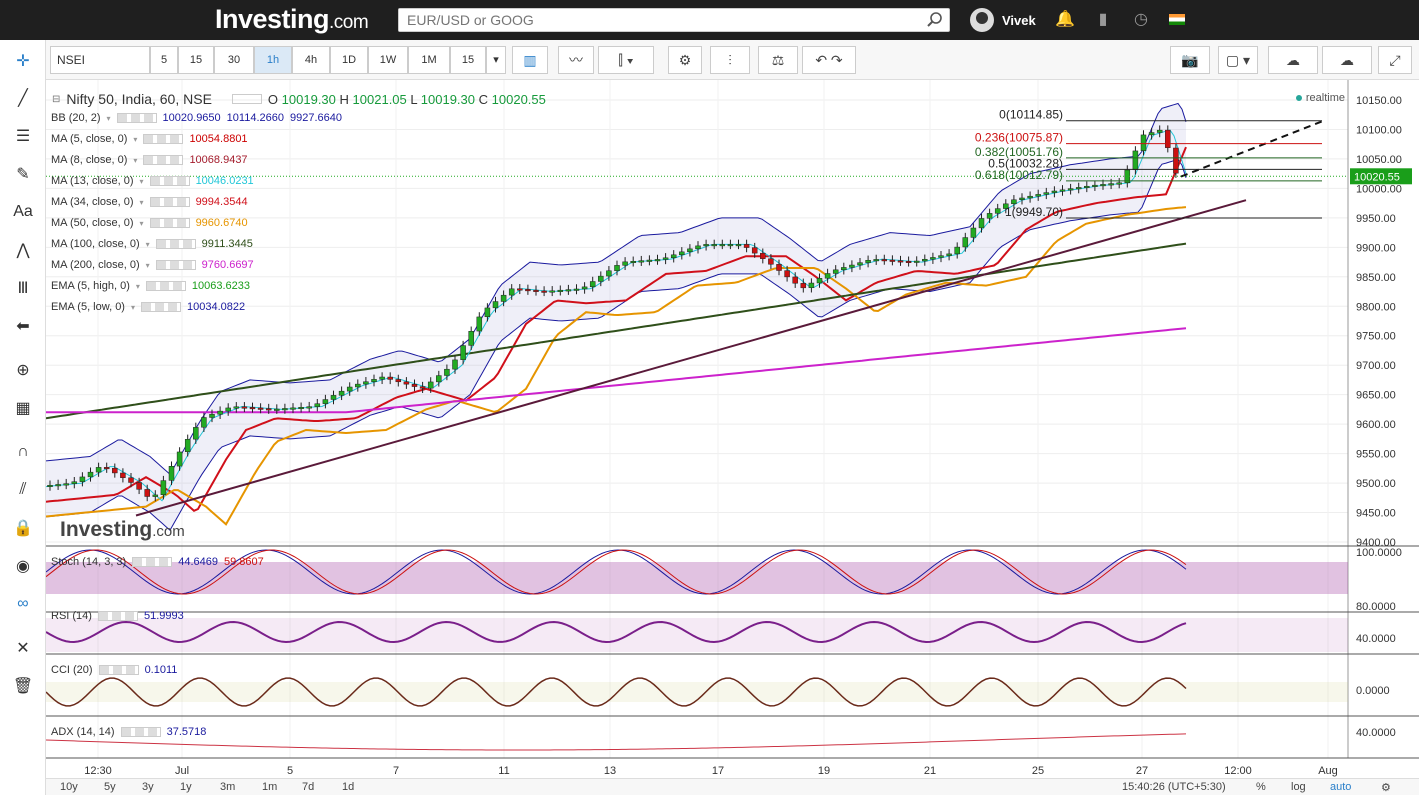 The image size is (1419, 795). What do you see at coordinates (23, 326) in the screenshot?
I see `back-arrow-icon: ⬅` at bounding box center [23, 326].